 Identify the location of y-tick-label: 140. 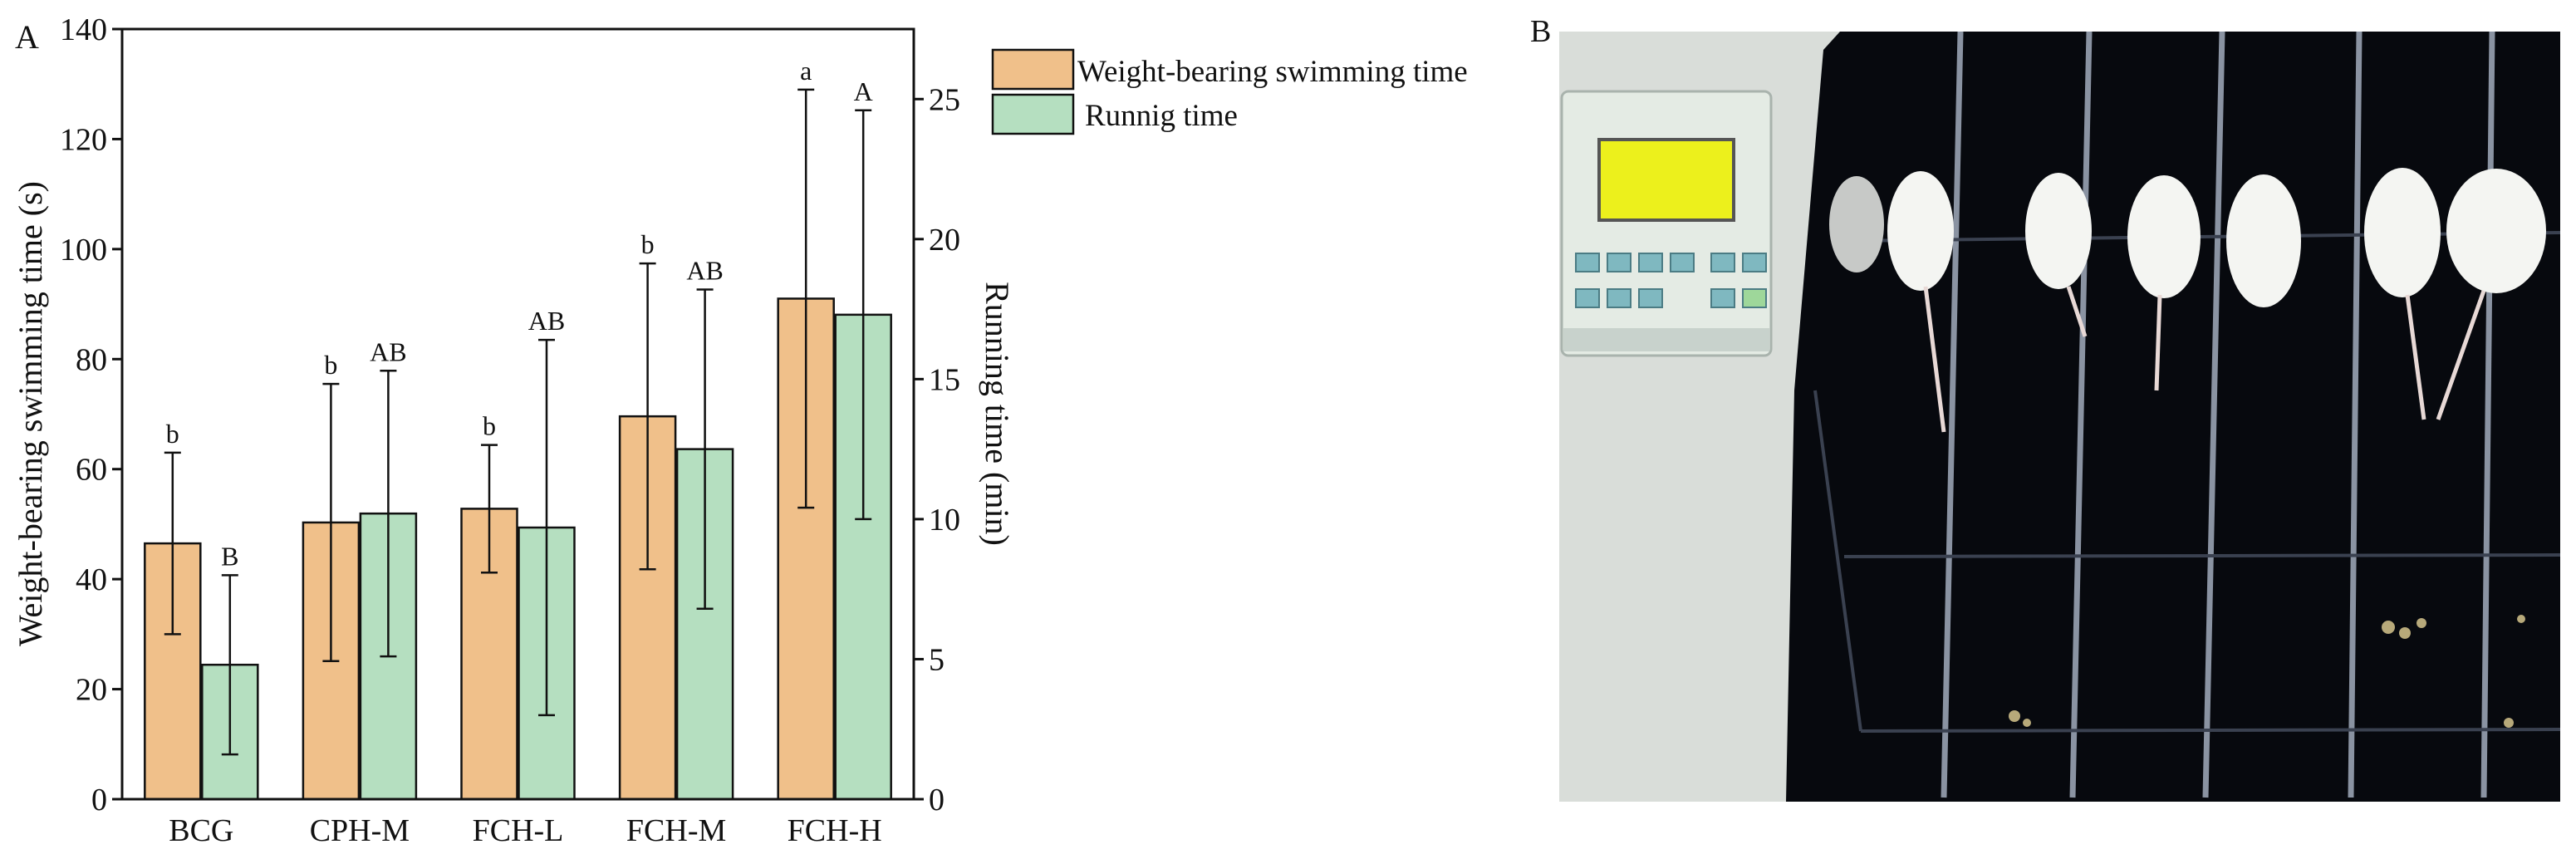
(83, 30).